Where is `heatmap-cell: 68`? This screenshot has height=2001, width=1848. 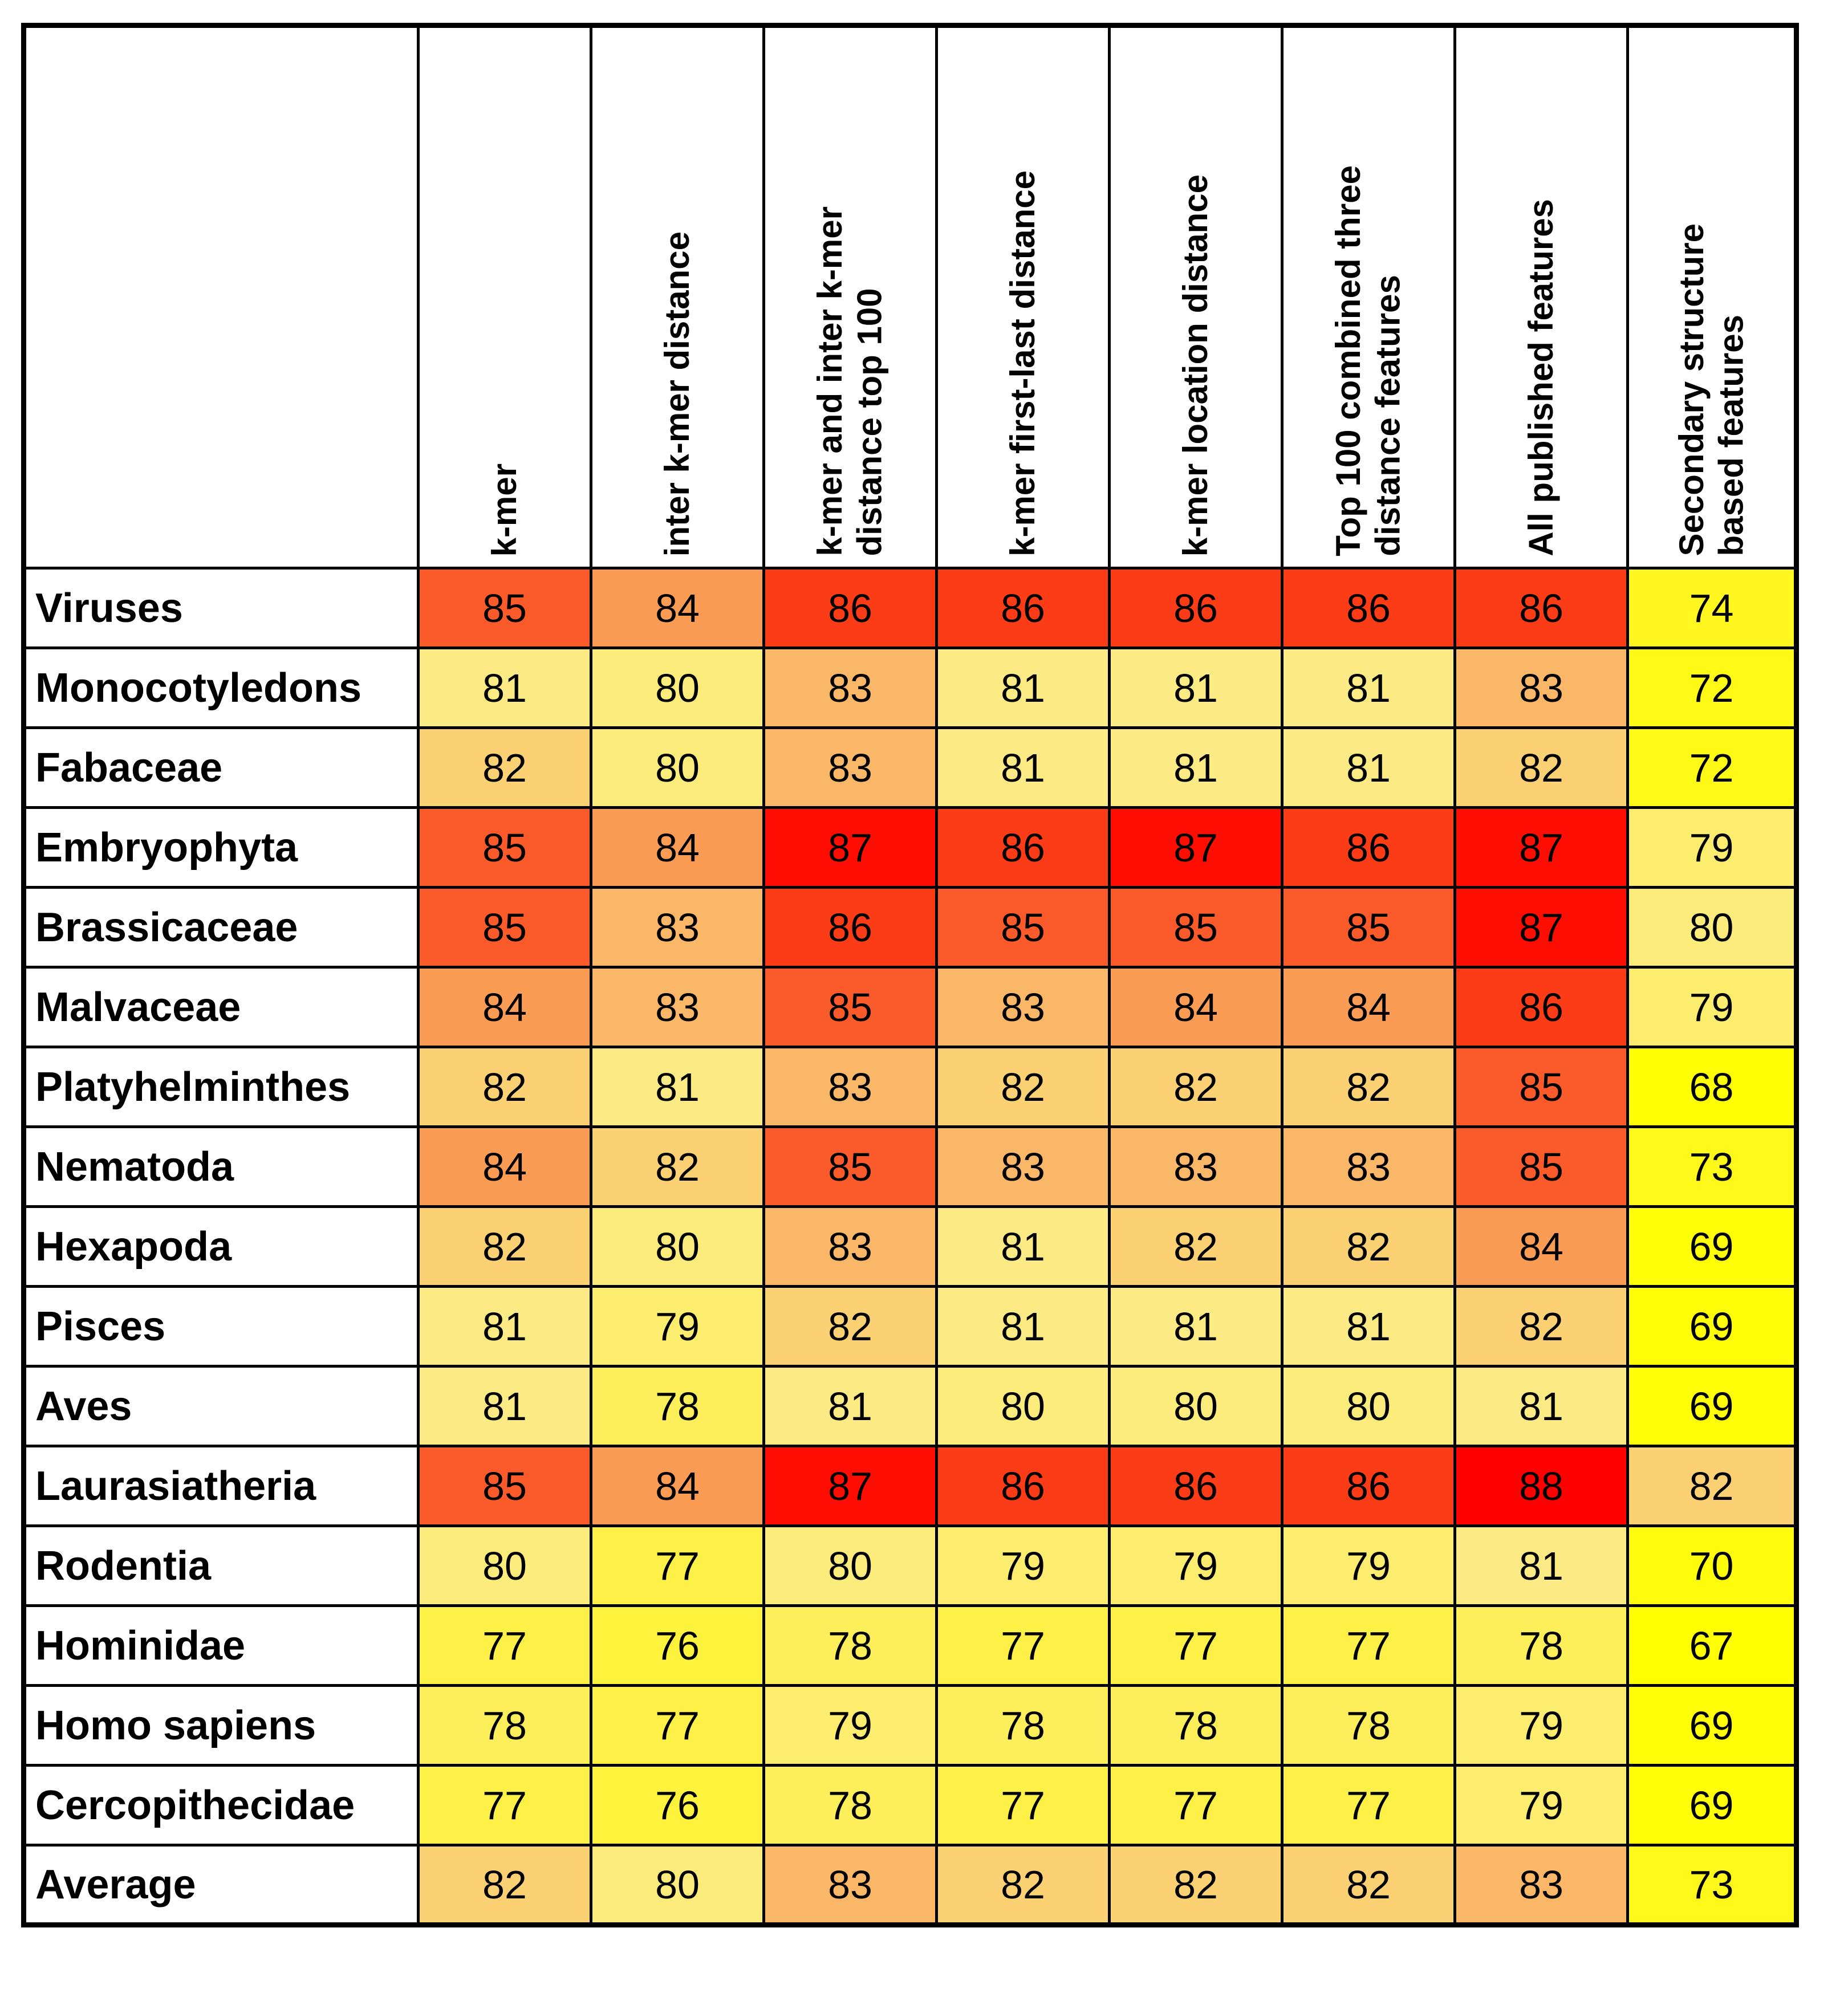
heatmap-cell: 68 is located at coordinates (1712, 1087).